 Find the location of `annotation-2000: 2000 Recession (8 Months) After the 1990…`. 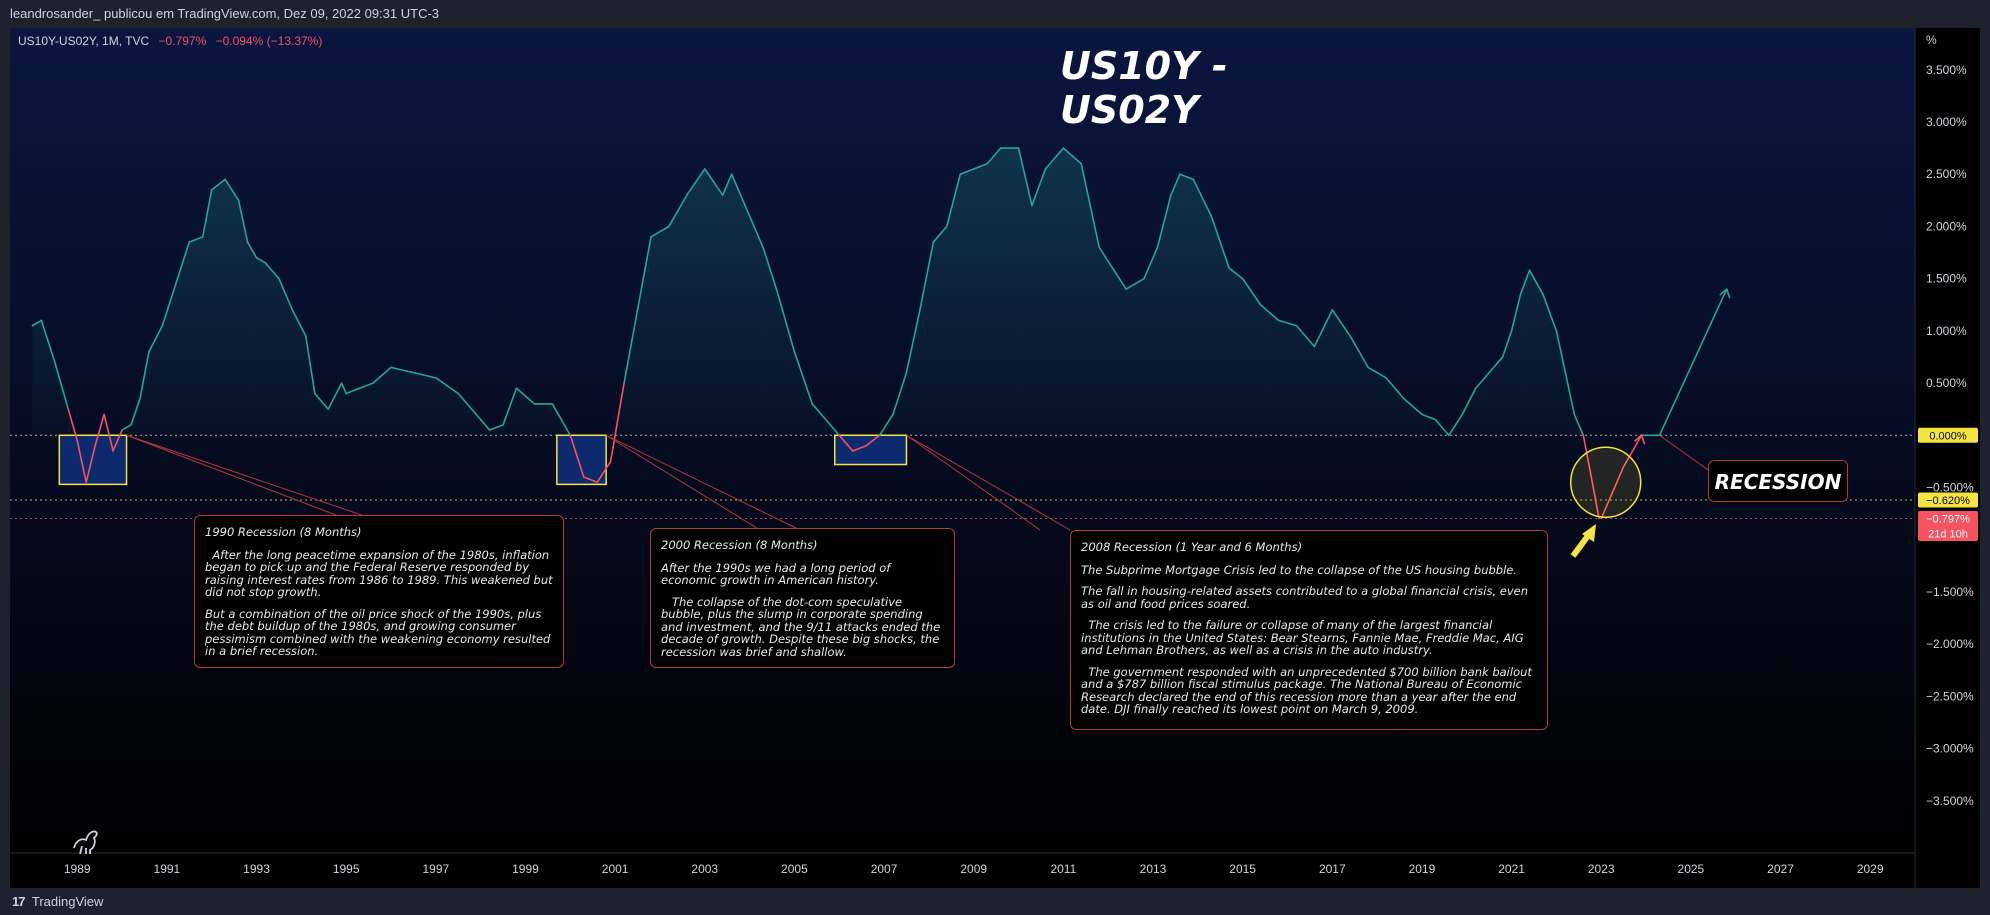

annotation-2000: 2000 Recession (8 Months) After the 1990… is located at coordinates (802, 598).